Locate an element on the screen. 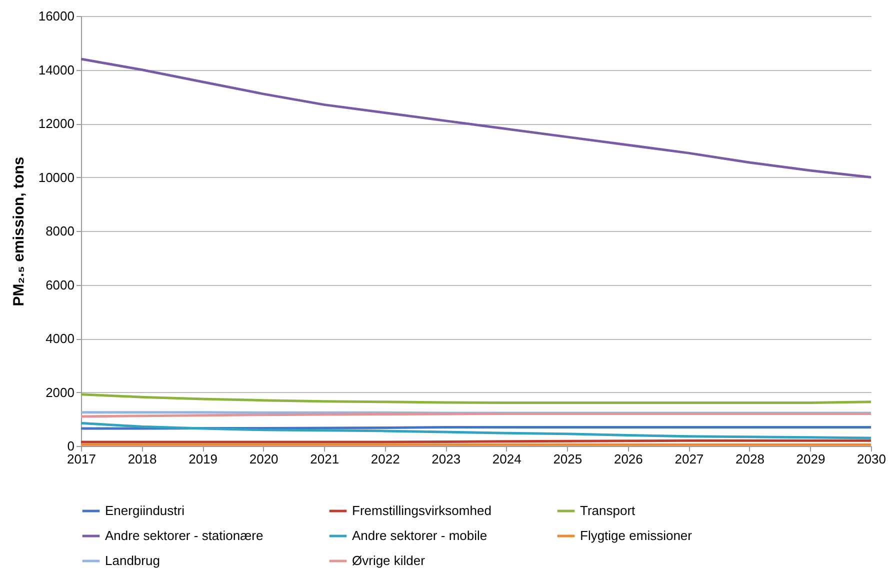  x-tick-label: 2029 is located at coordinates (811, 459).